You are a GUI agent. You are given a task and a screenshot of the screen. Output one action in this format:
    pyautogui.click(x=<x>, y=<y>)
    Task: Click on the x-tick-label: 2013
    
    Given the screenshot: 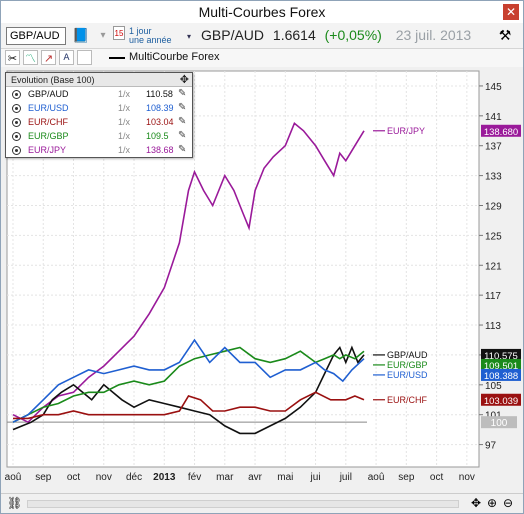 What is the action you would take?
    pyautogui.click(x=164, y=477)
    